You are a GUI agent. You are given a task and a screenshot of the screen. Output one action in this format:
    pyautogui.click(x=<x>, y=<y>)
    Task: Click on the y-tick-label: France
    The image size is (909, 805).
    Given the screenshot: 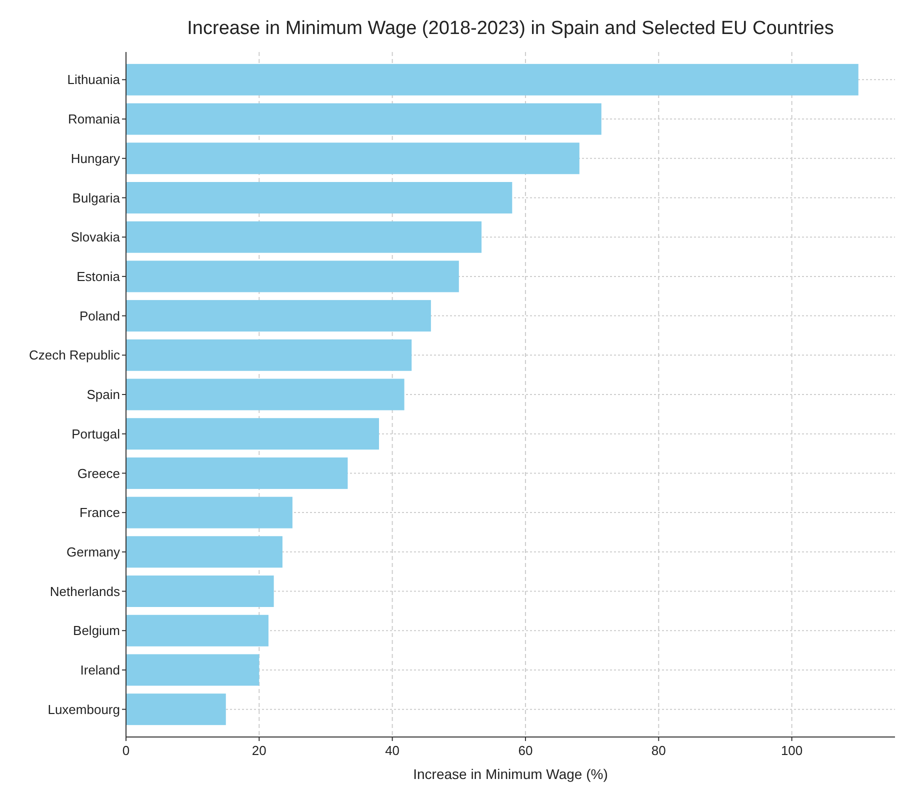 What is the action you would take?
    pyautogui.click(x=100, y=512)
    